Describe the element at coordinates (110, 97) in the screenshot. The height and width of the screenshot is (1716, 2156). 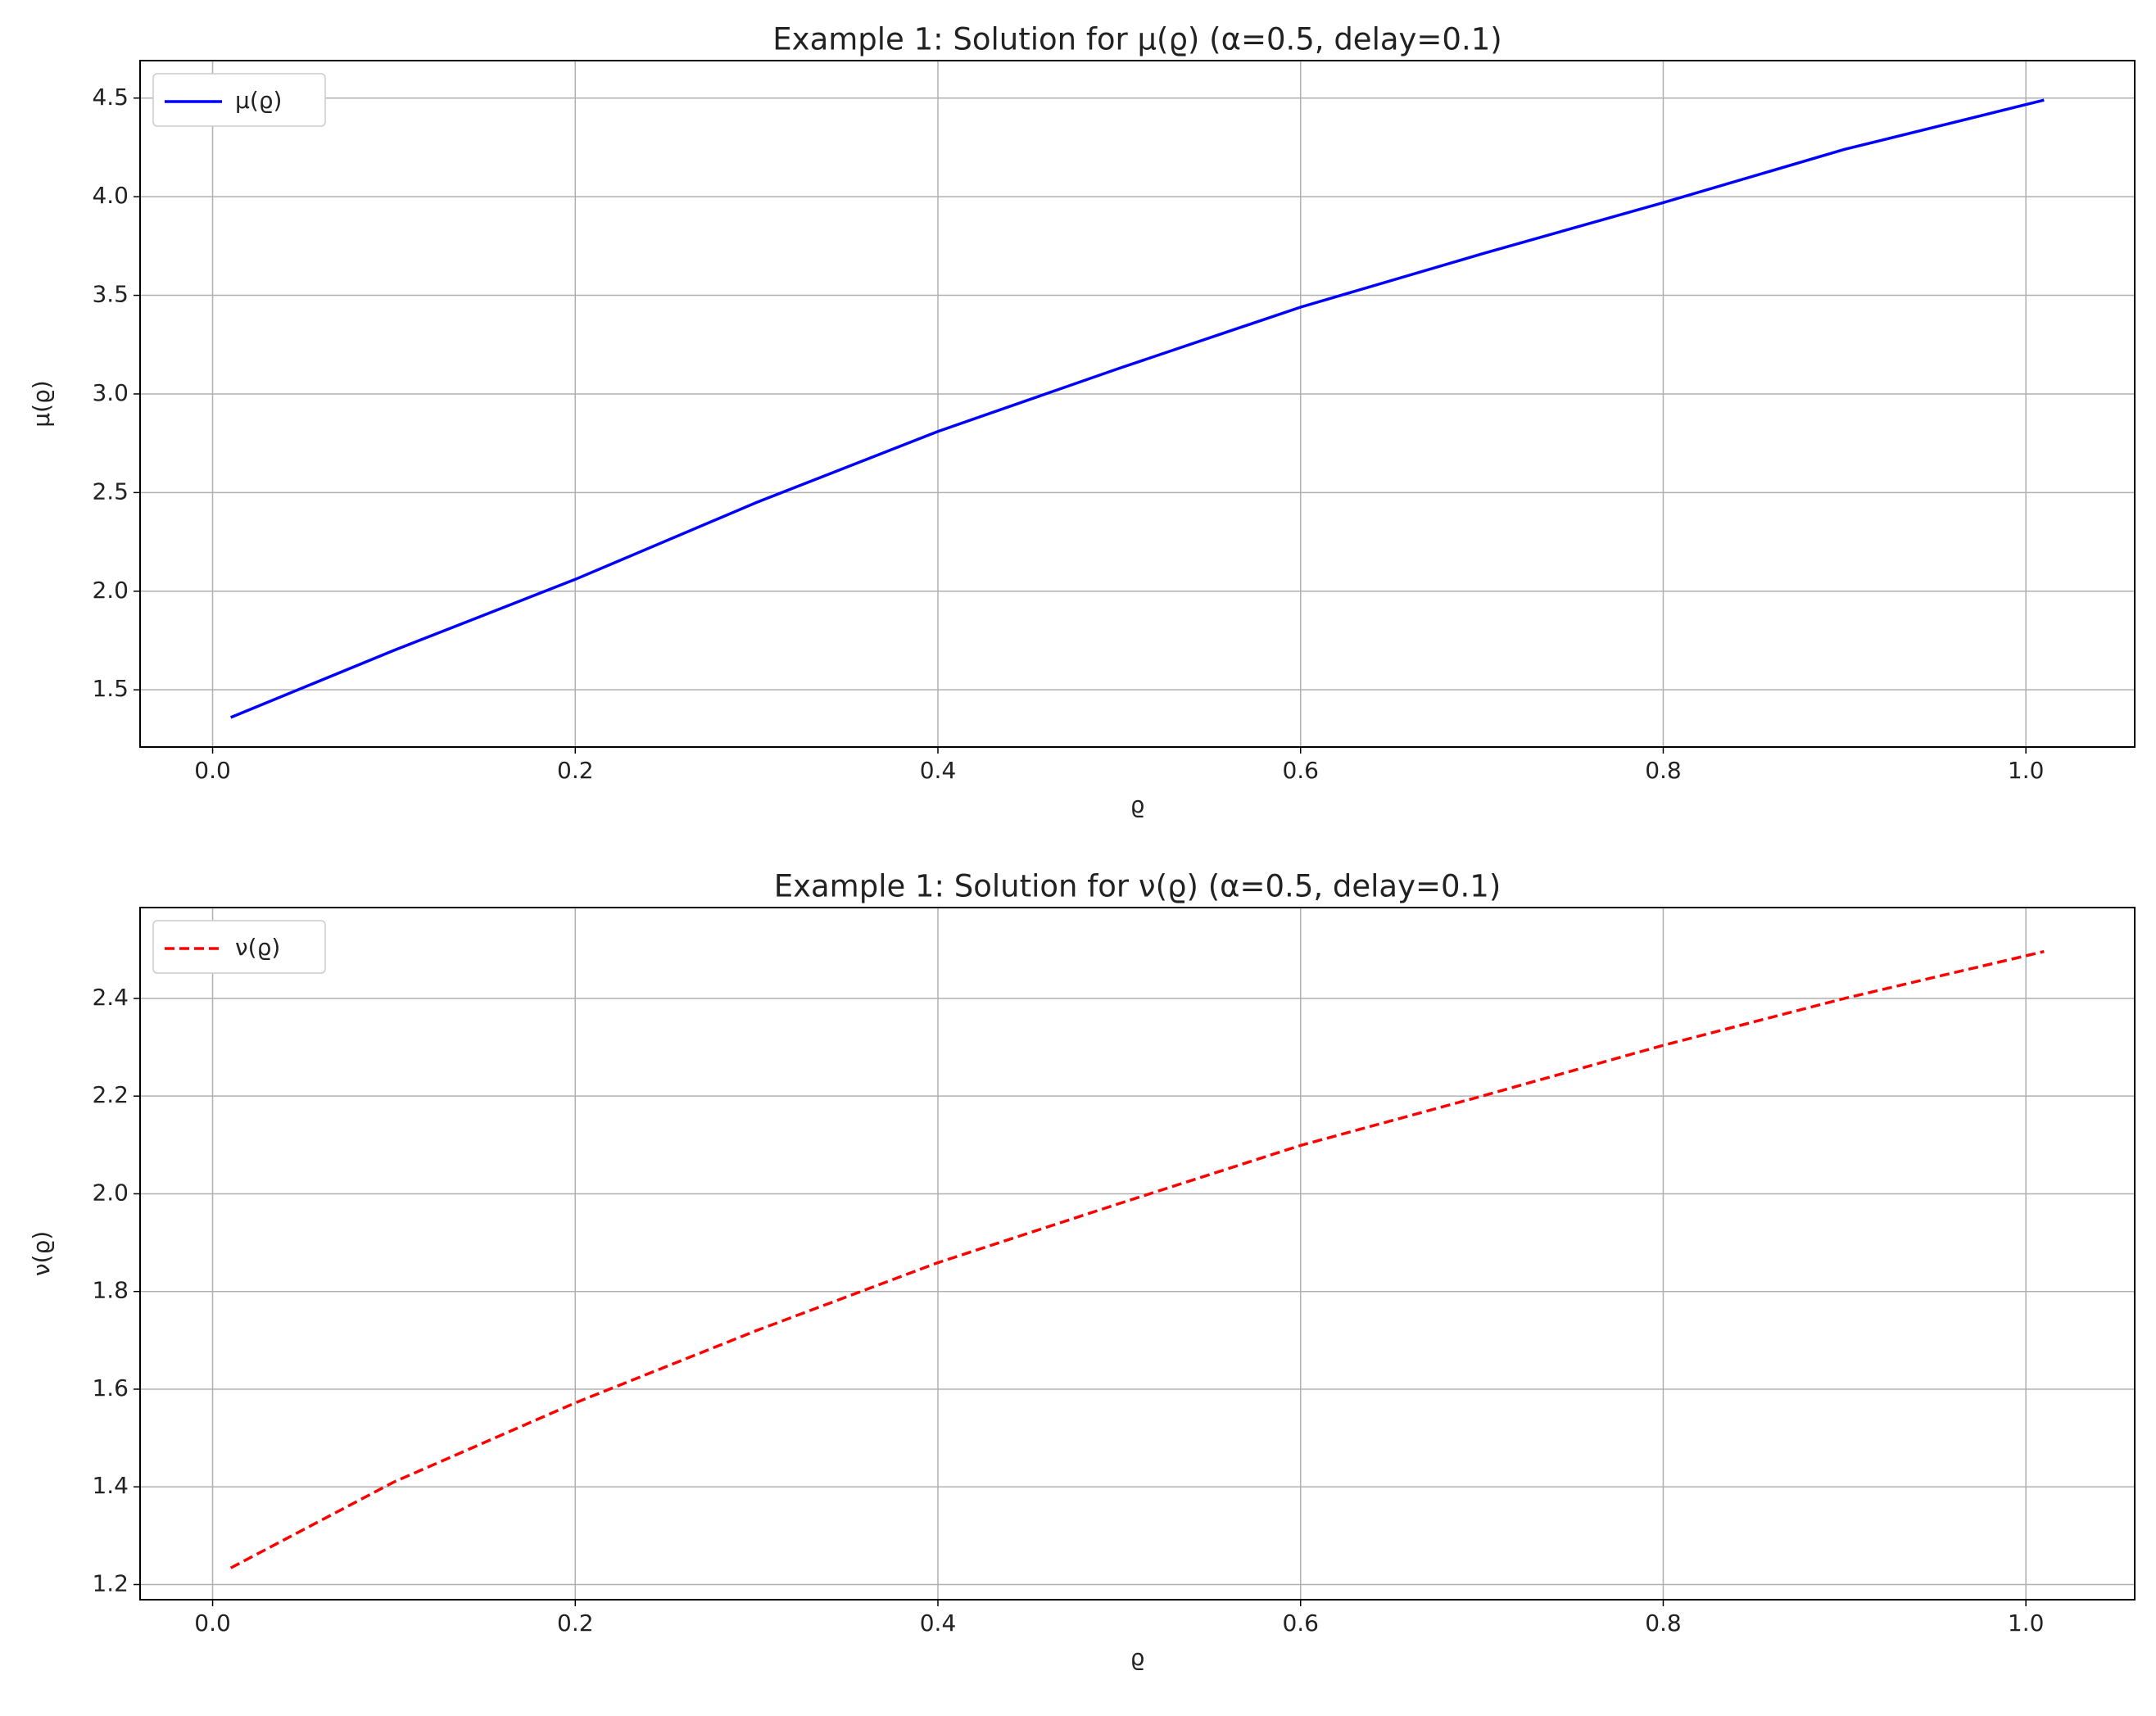
I see `y-tick-label: 4.5` at that location.